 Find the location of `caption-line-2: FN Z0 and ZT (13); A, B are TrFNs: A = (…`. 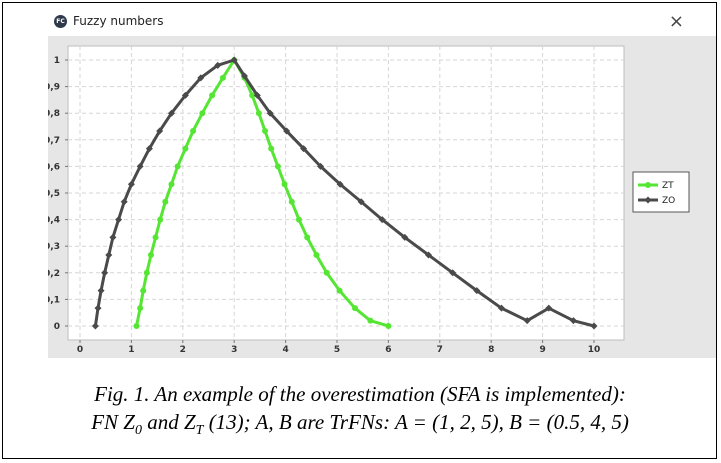

caption-line-2: FN Z0 and ZT (13); A, B are TrFNs: A = (… is located at coordinates (360, 424).